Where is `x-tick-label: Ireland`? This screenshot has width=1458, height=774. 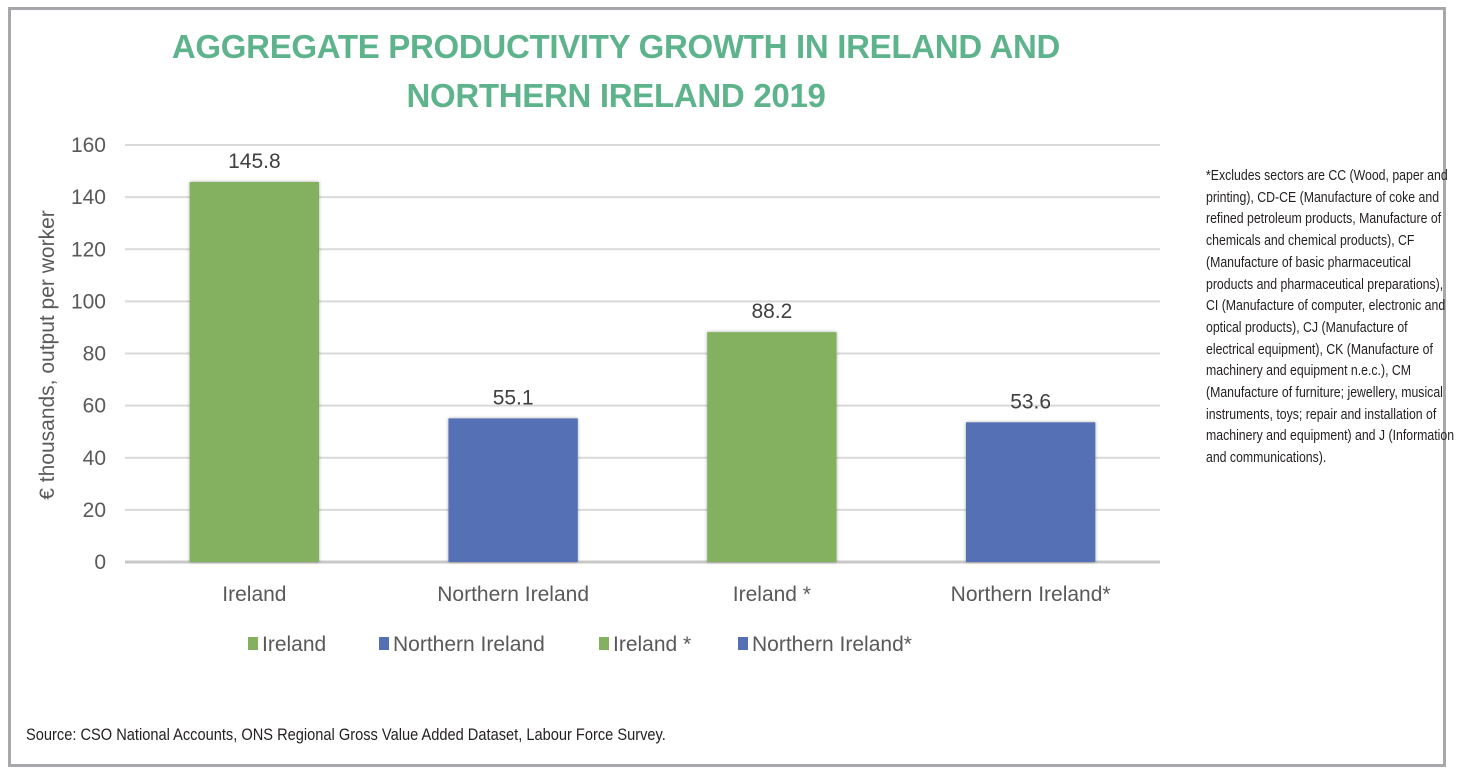 x-tick-label: Ireland is located at coordinates (254, 594).